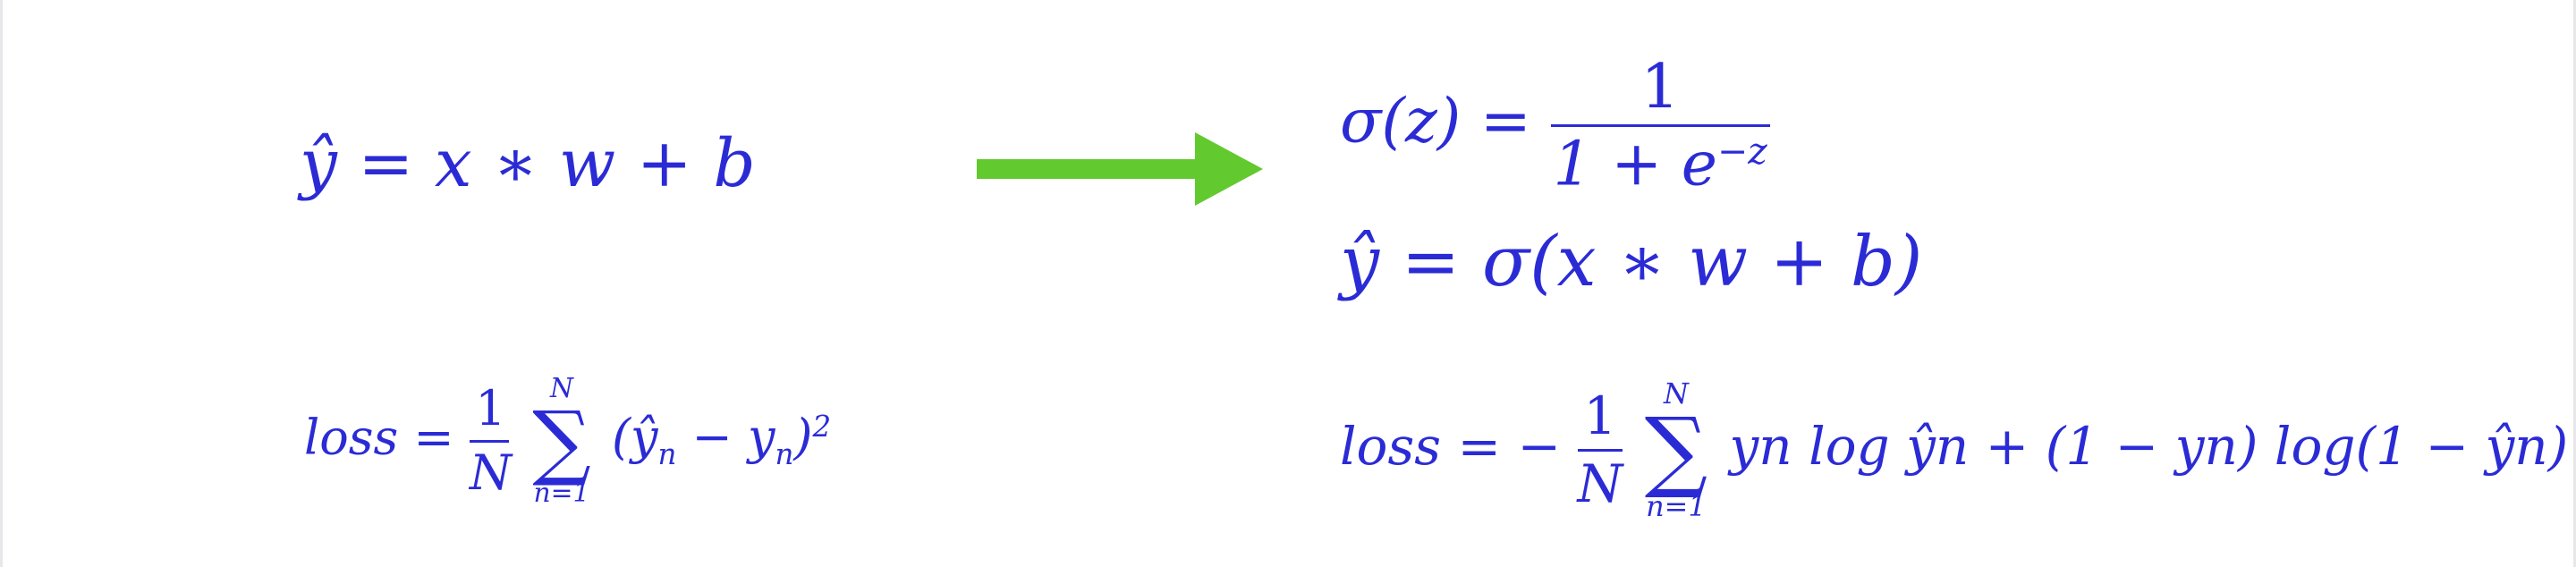  I want to click on mse-equals: =, so click(433, 438).